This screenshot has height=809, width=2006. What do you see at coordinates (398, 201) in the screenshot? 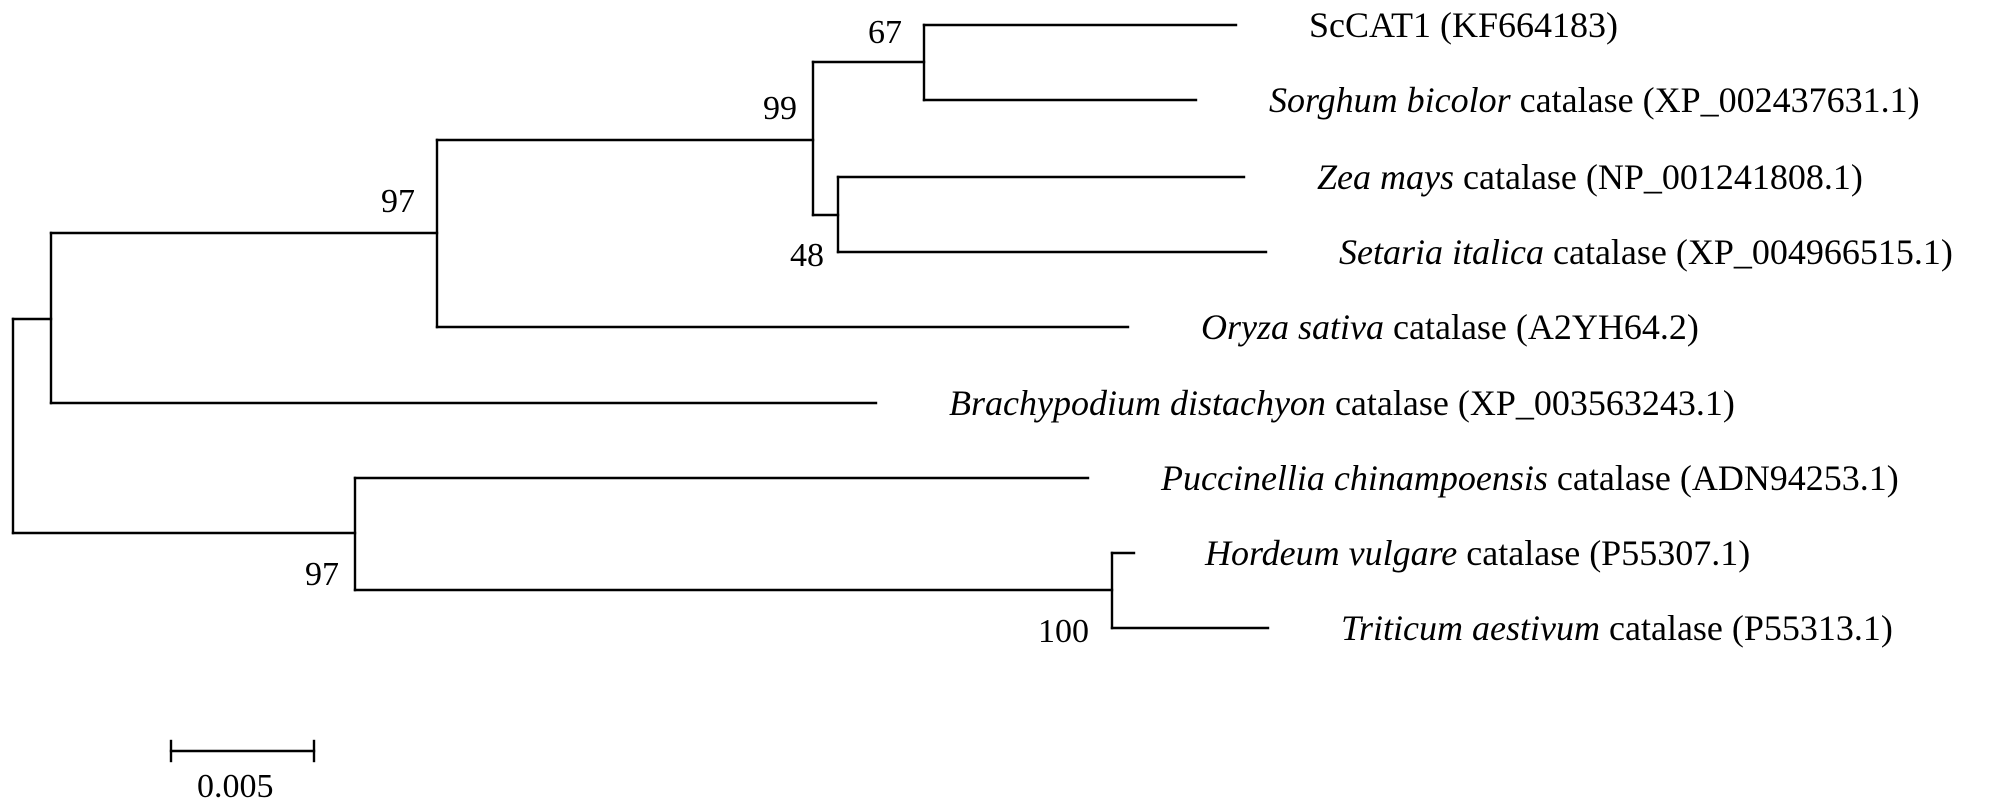
I see `bootstrap-oryza-group: 97` at bounding box center [398, 201].